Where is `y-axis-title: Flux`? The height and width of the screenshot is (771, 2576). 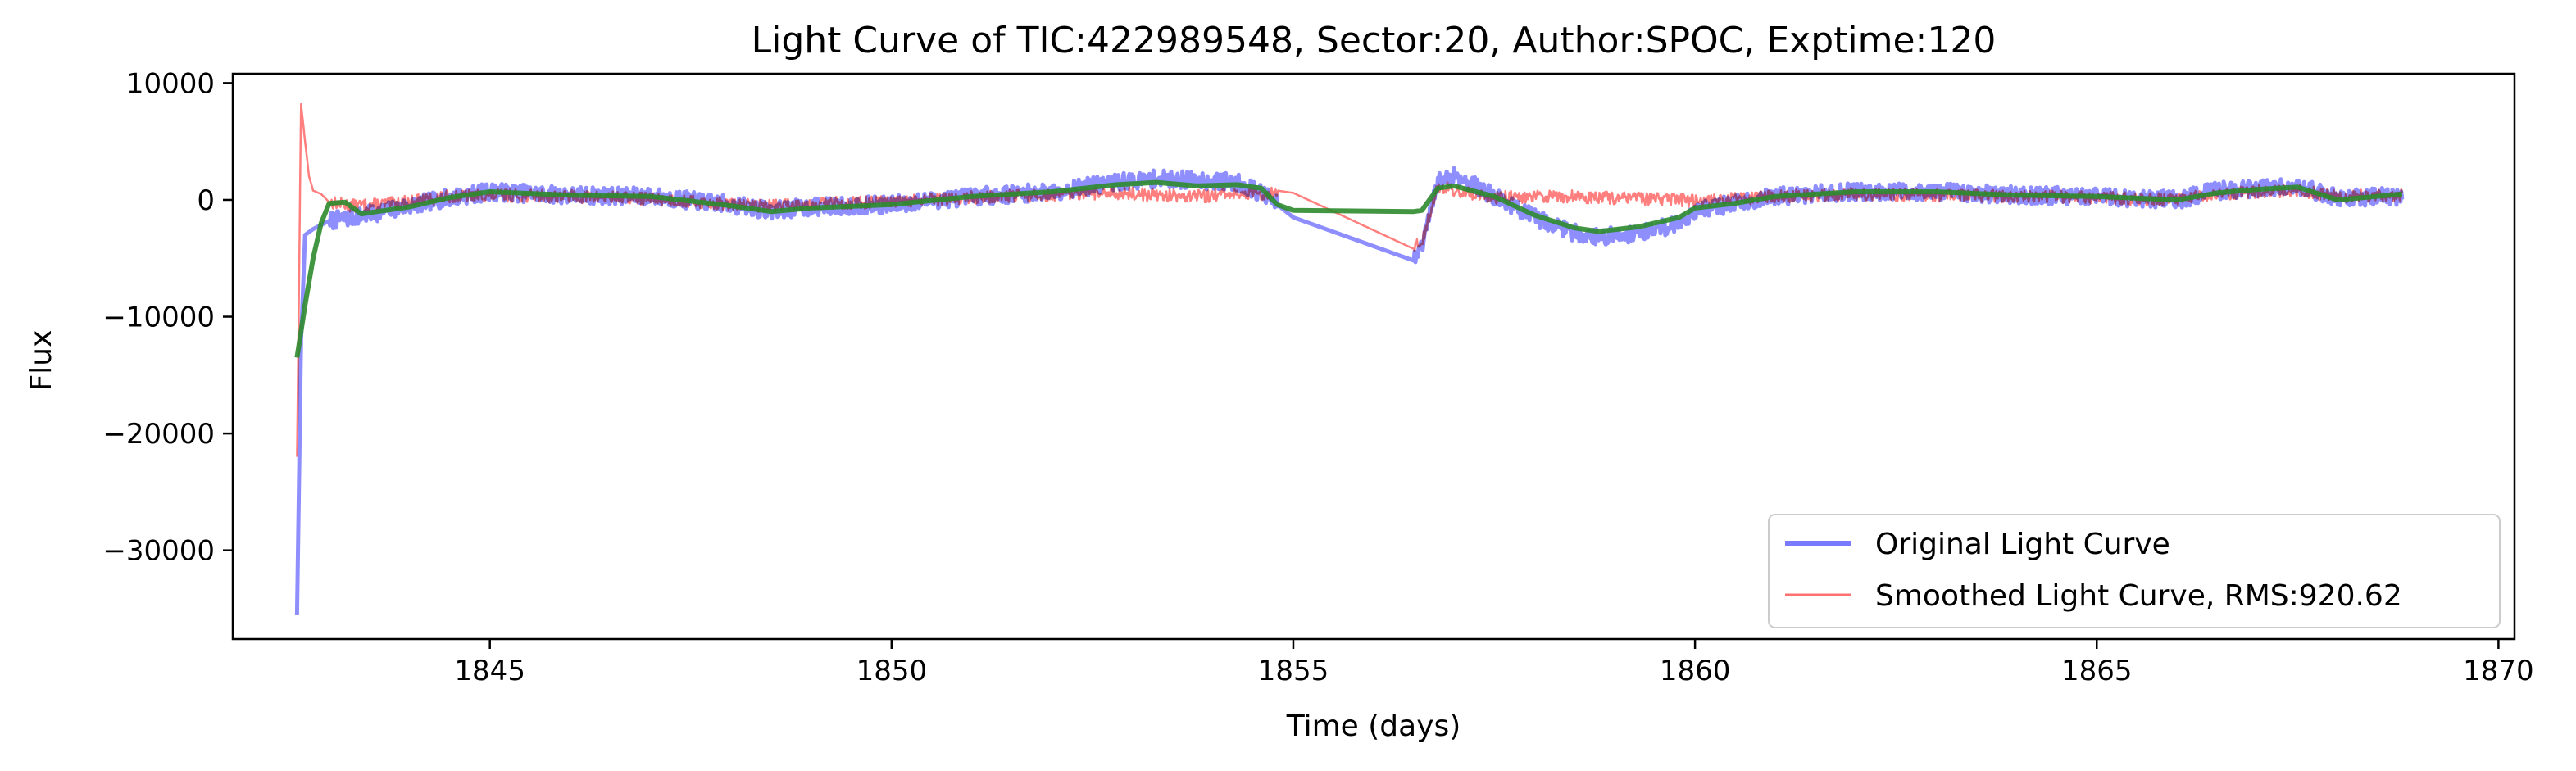 y-axis-title: Flux is located at coordinates (41, 361).